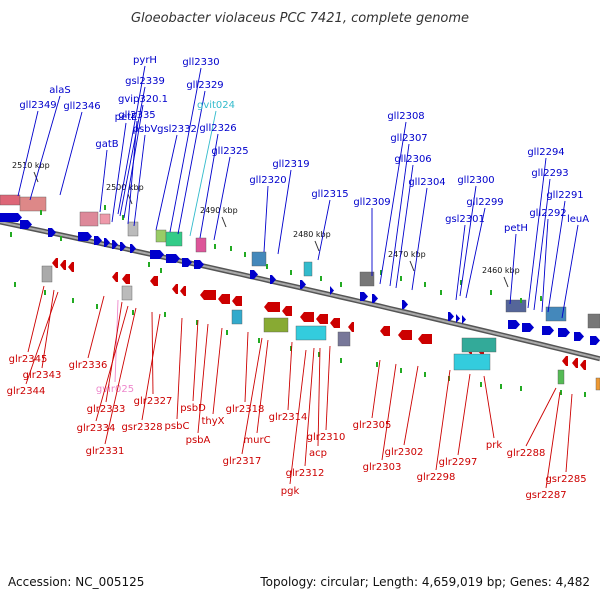  What do you see at coordinates (145, 81) in the screenshot?
I see `gene-label: gsl2339` at bounding box center [145, 81].